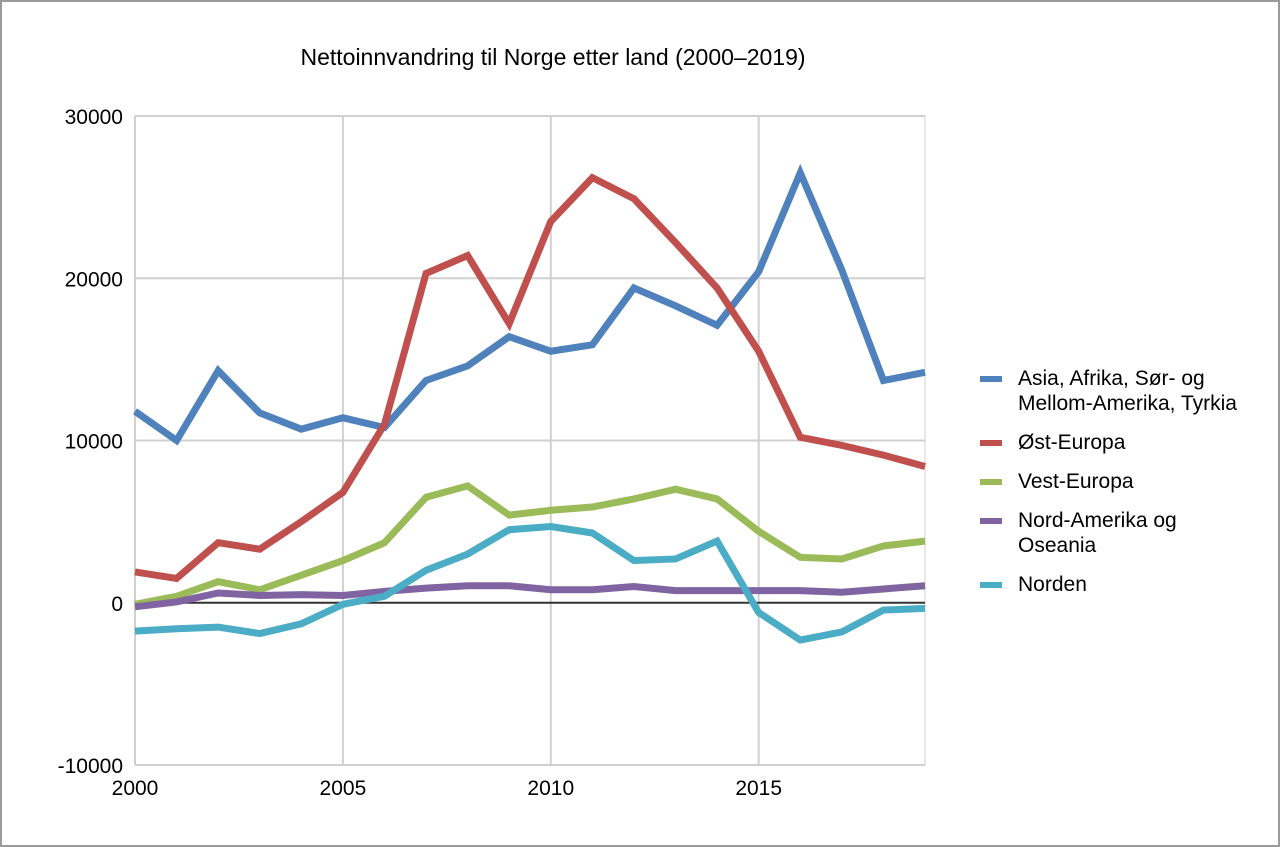 This screenshot has width=1280, height=847. What do you see at coordinates (1097, 533) in the screenshot?
I see `legend-label: Nord-Amerika og Oseania` at bounding box center [1097, 533].